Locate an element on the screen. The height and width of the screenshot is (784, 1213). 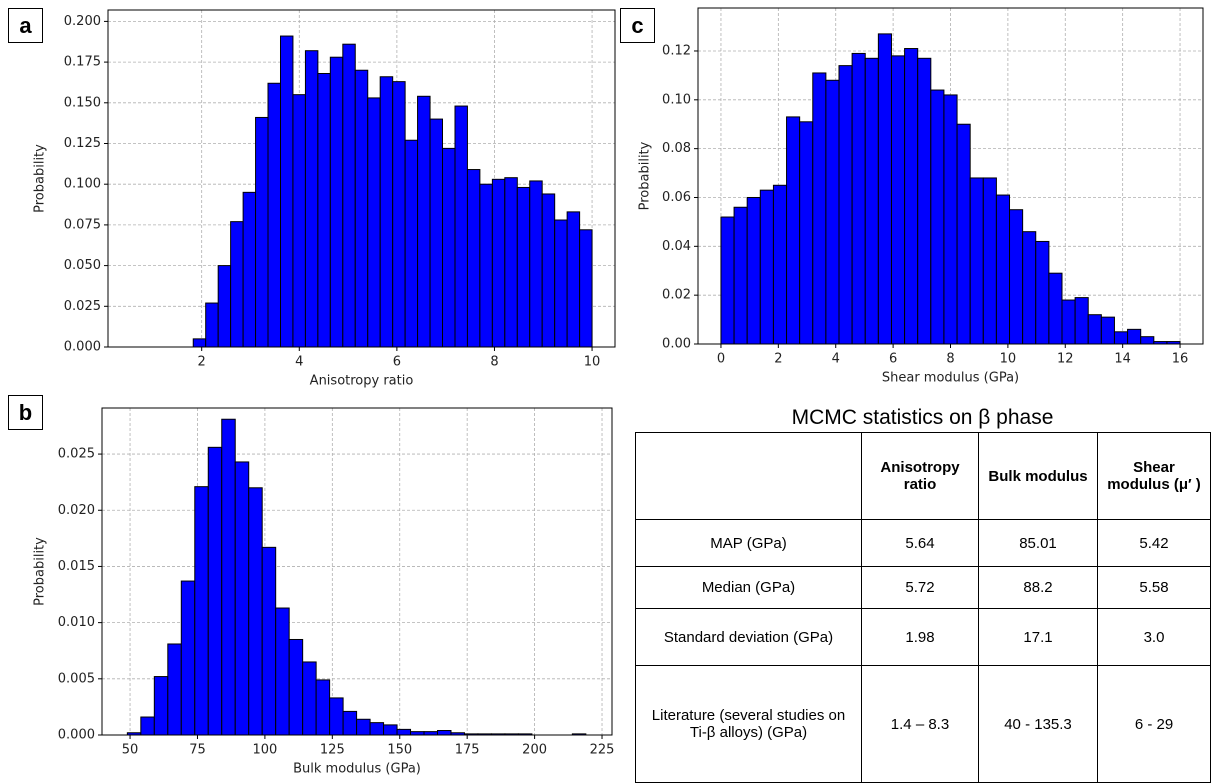
table-row: Median (GPa) 5.72 88.2 5.58 is located at coordinates (923, 587).